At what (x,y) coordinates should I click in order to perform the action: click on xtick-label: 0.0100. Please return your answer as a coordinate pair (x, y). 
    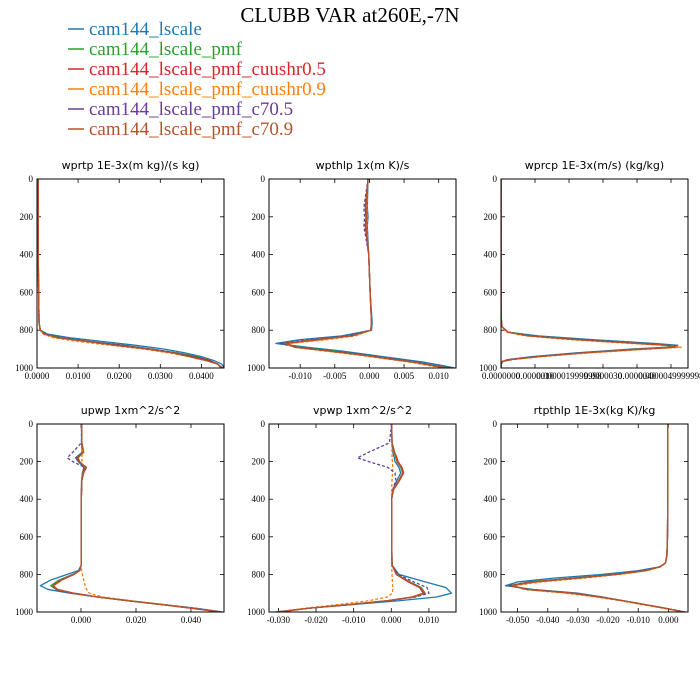
    Looking at the image, I should click on (78, 376).